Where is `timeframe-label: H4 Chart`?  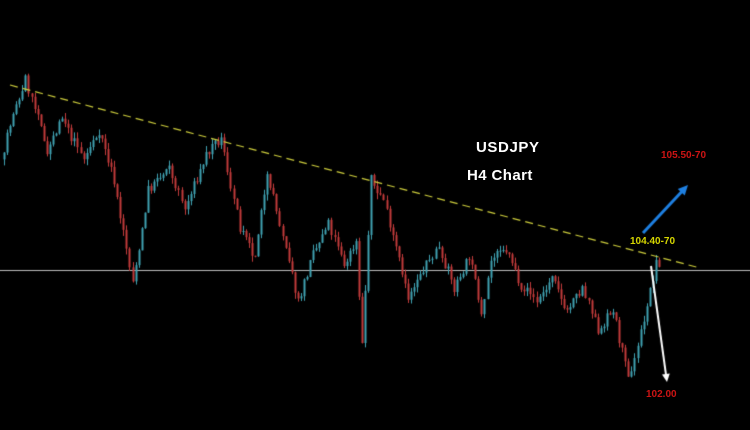 timeframe-label: H4 Chart is located at coordinates (500, 175).